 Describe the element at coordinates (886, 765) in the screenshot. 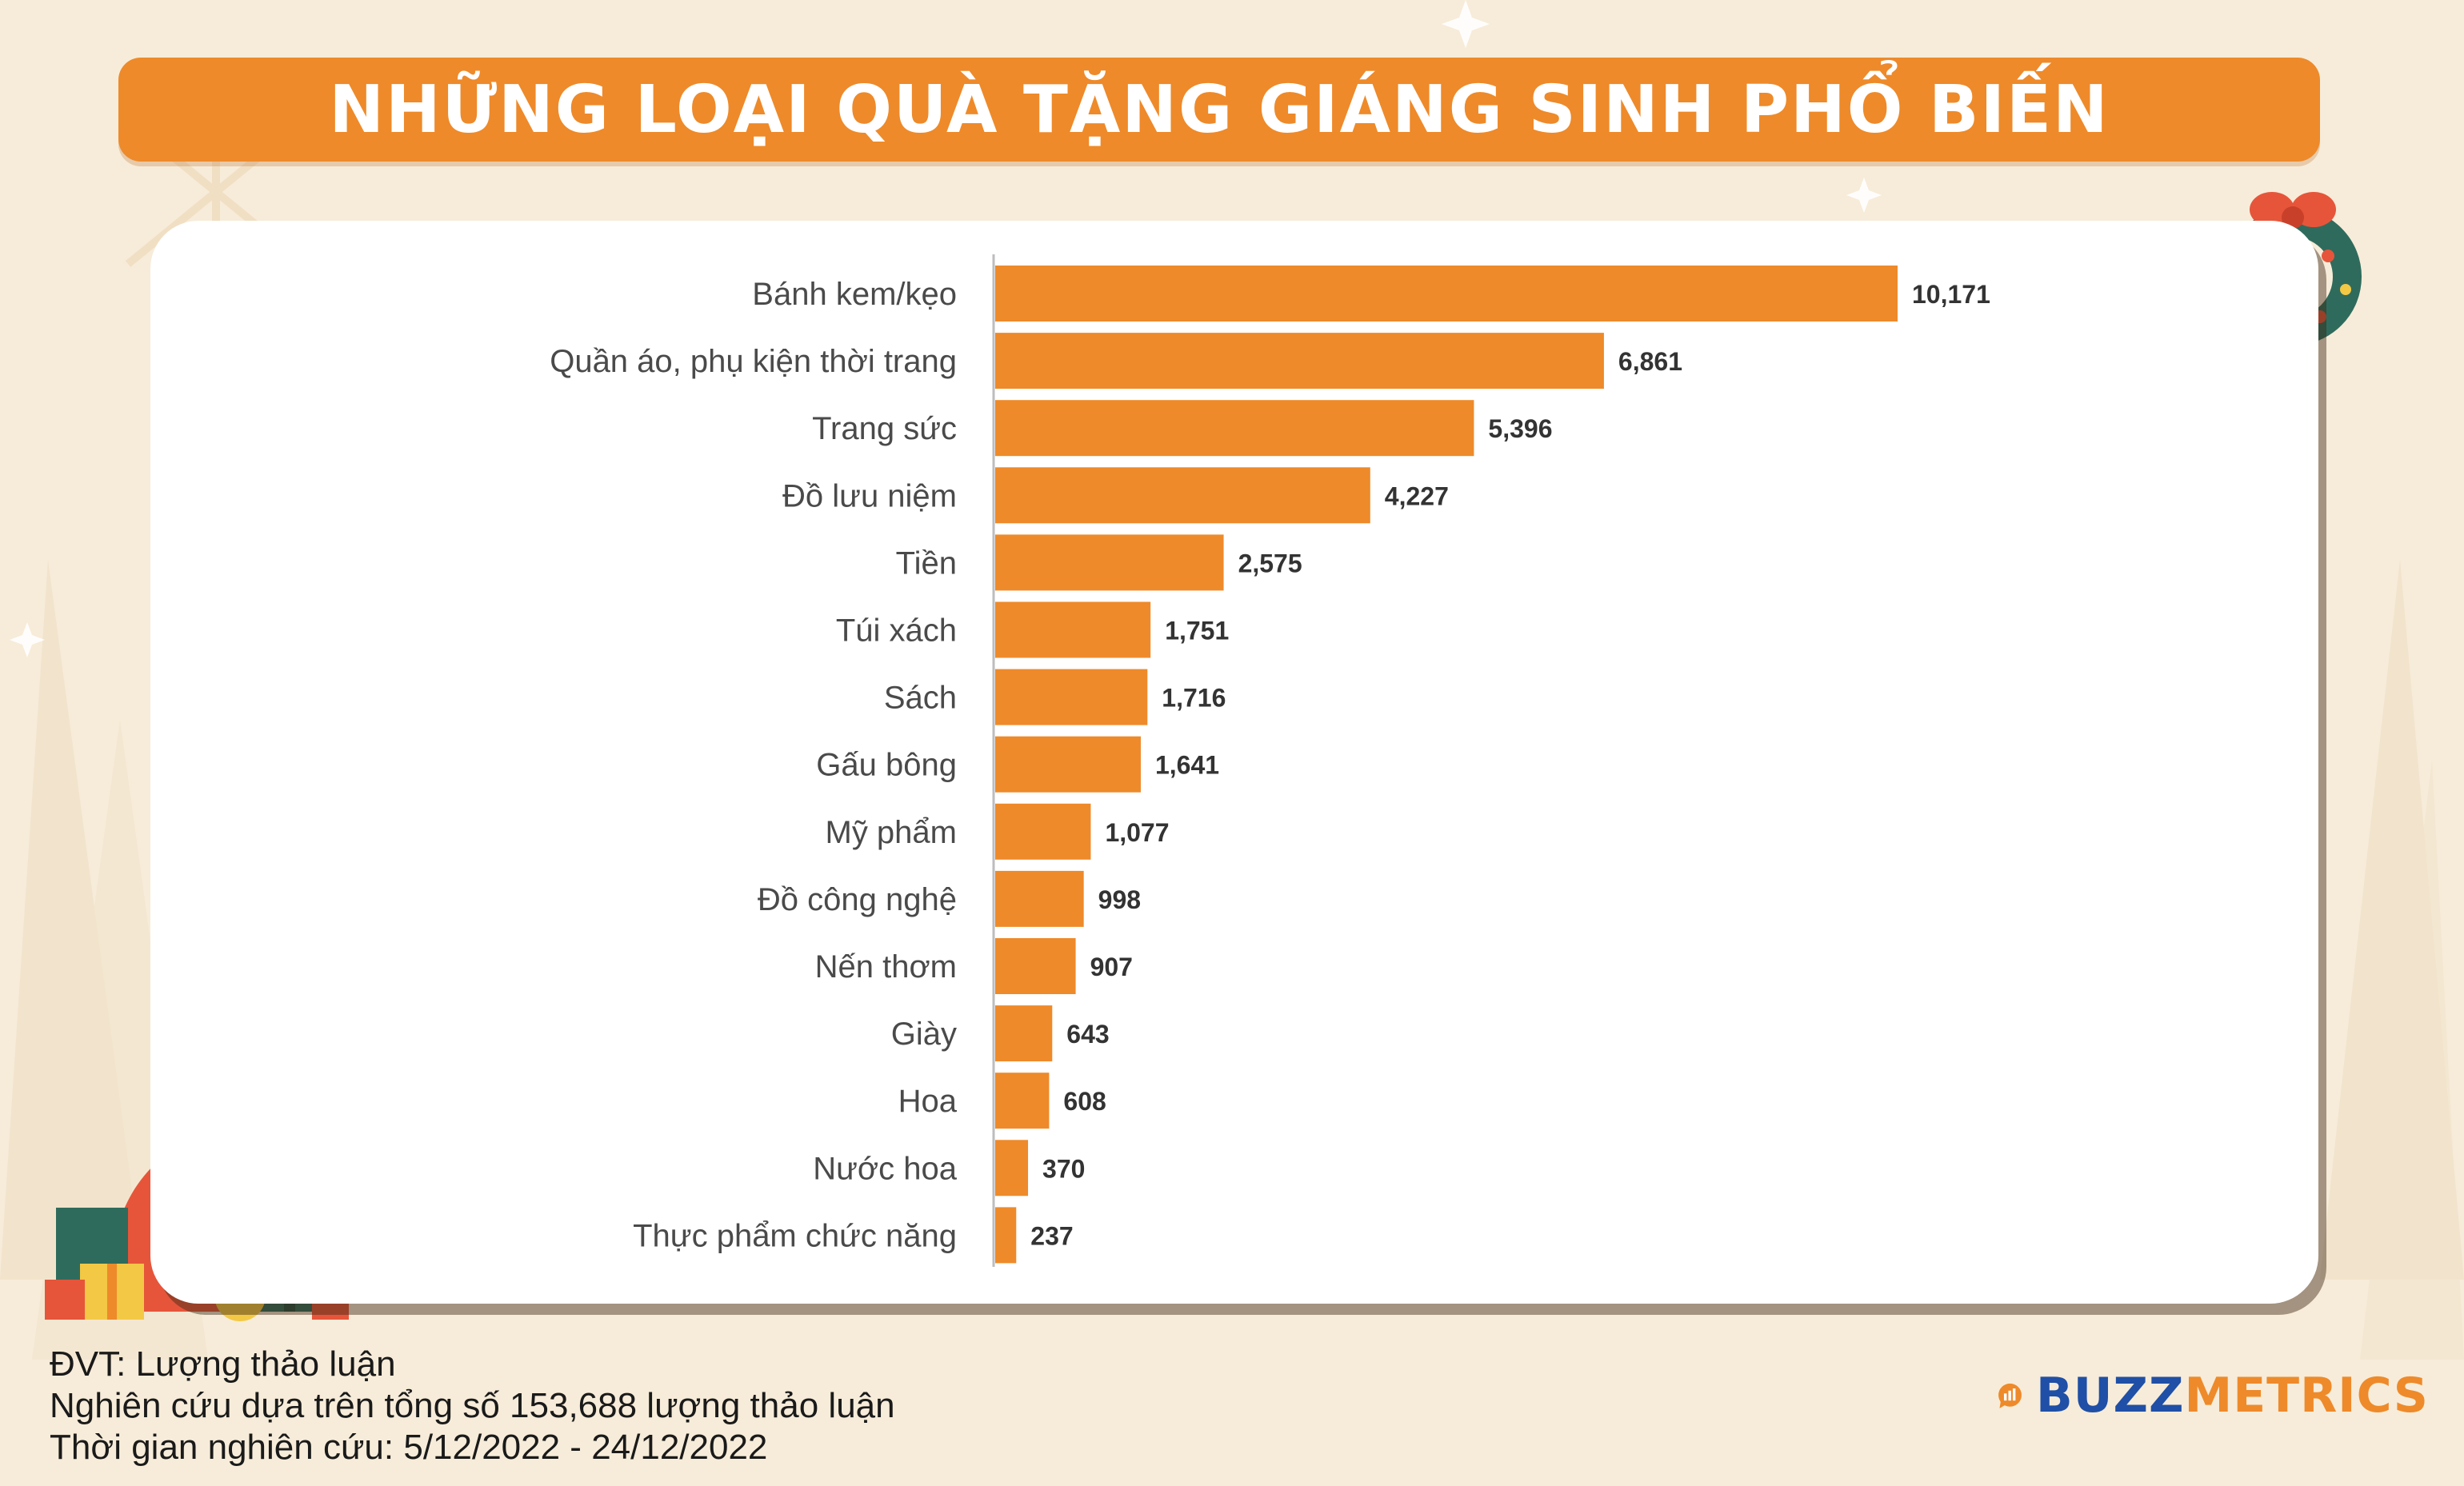

I see `category-label: Gấu bông` at that location.